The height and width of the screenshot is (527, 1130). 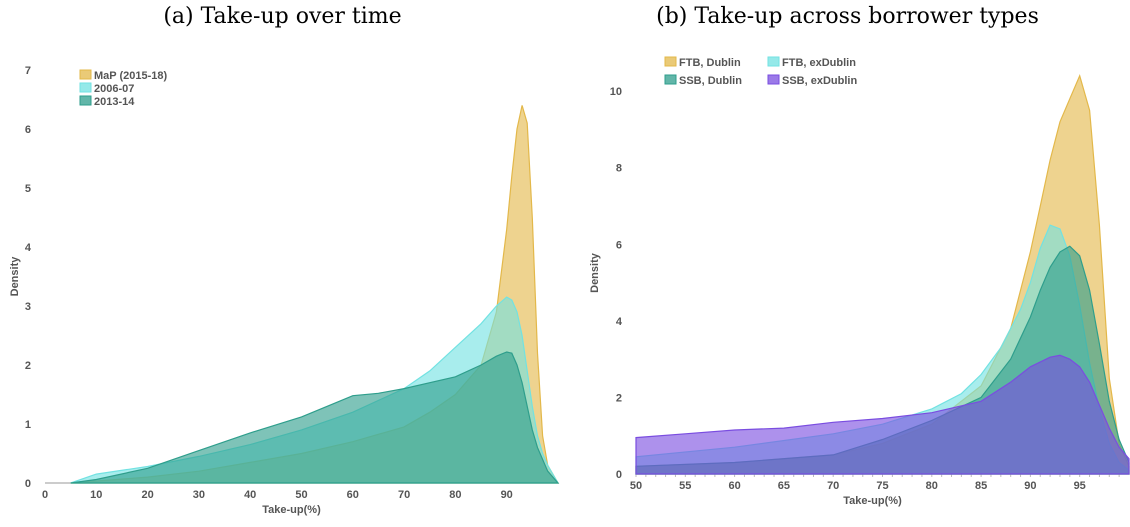 What do you see at coordinates (199, 495) in the screenshot?
I see `chart-a-x-tick-label: 30` at bounding box center [199, 495].